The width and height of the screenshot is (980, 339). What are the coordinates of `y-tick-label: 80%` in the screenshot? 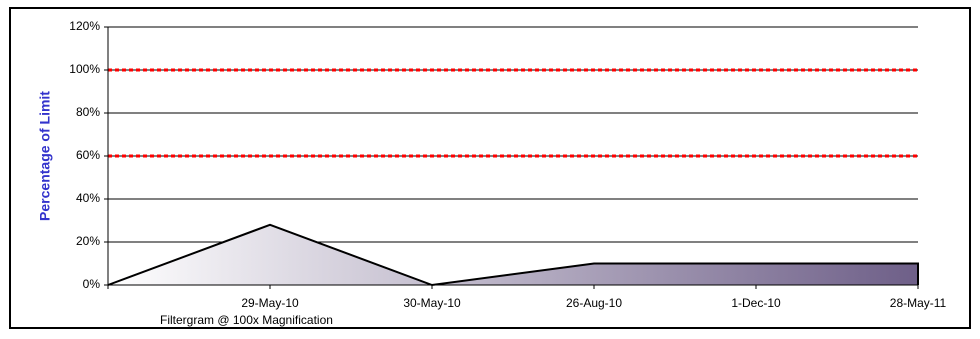 It's located at (88, 112).